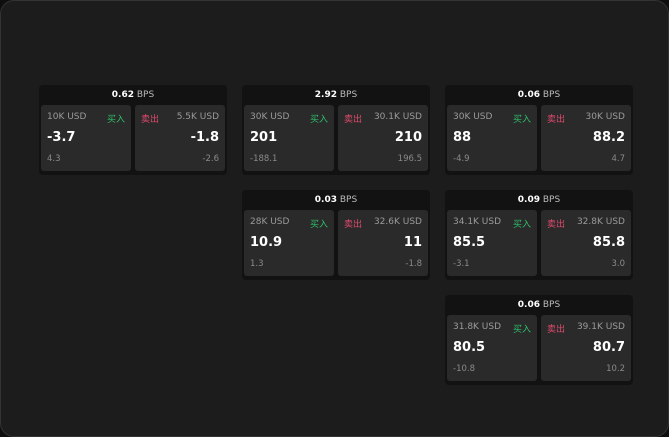 The image size is (669, 437). What do you see at coordinates (469, 347) in the screenshot?
I see `bid-price: 80.5` at bounding box center [469, 347].